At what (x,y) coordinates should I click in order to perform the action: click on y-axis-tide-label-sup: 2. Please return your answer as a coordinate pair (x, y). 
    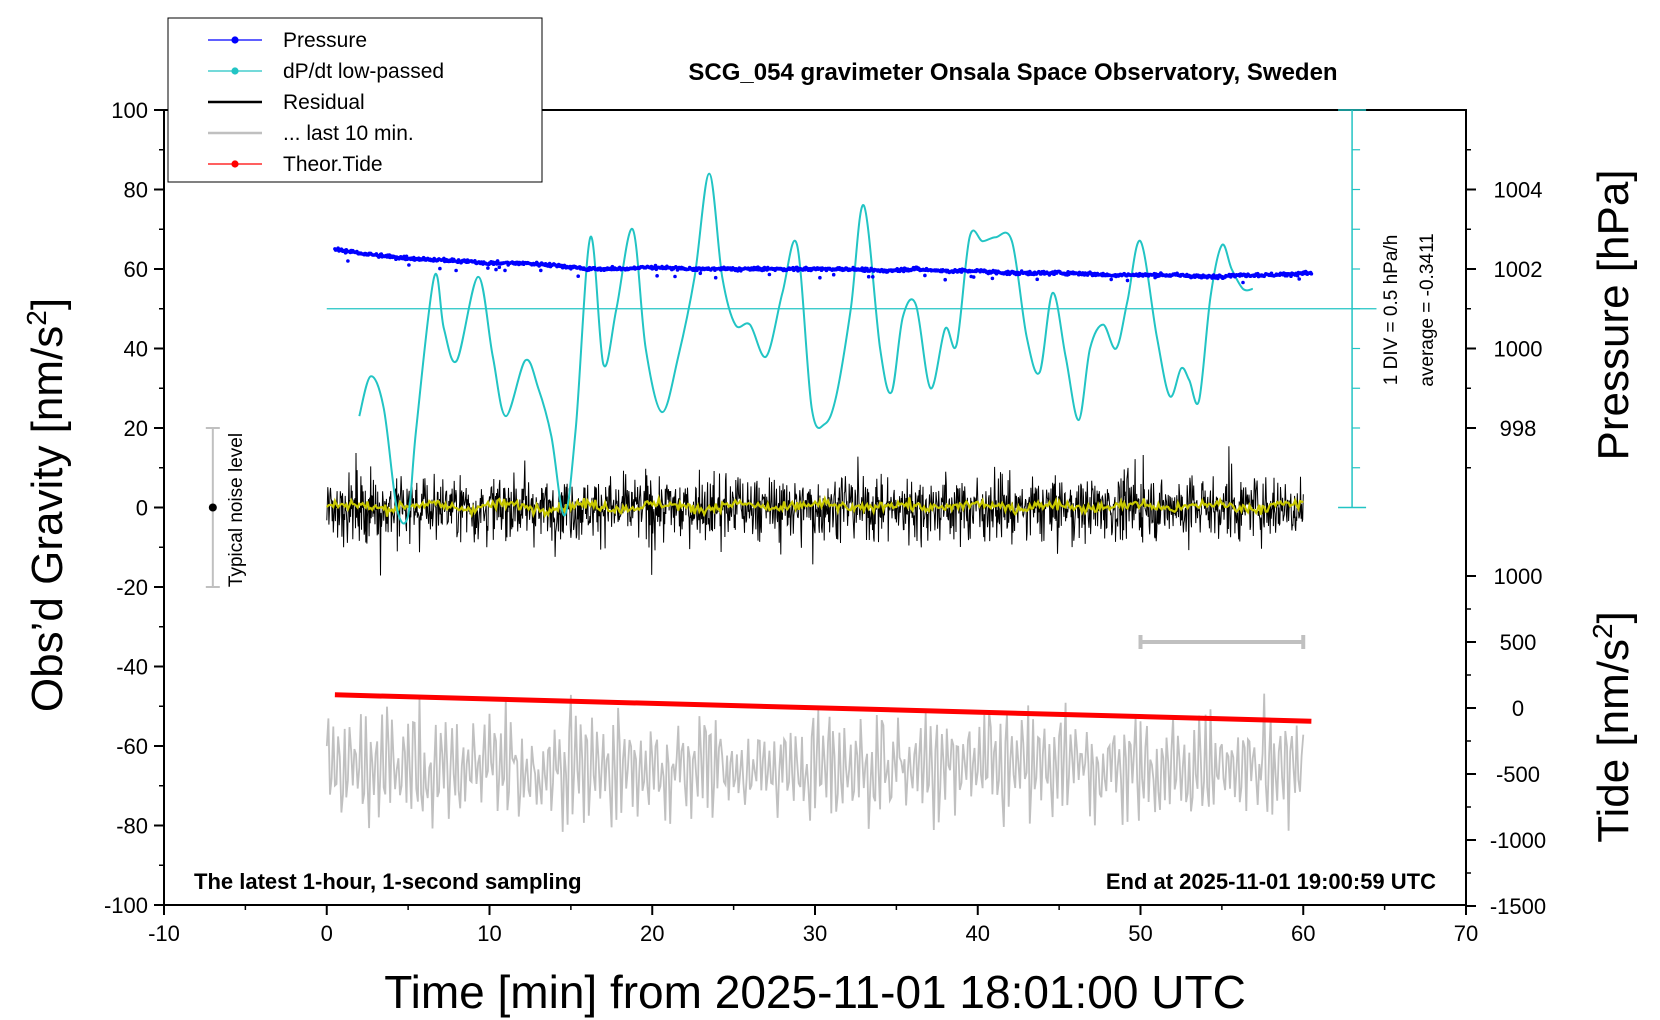
    Looking at the image, I should click on (1602, 631).